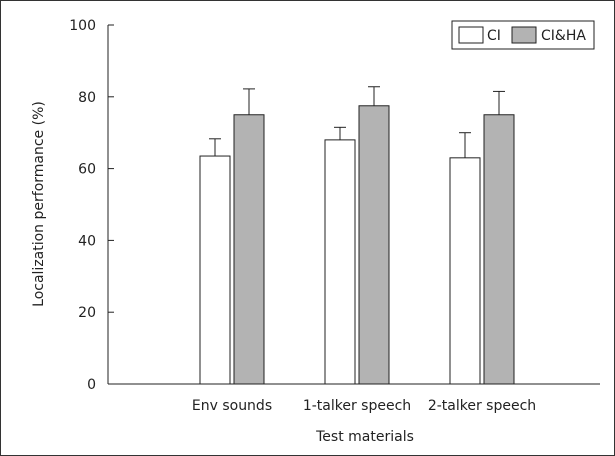  Describe the element at coordinates (91, 385) in the screenshot. I see `y-tick-label: 0` at that location.